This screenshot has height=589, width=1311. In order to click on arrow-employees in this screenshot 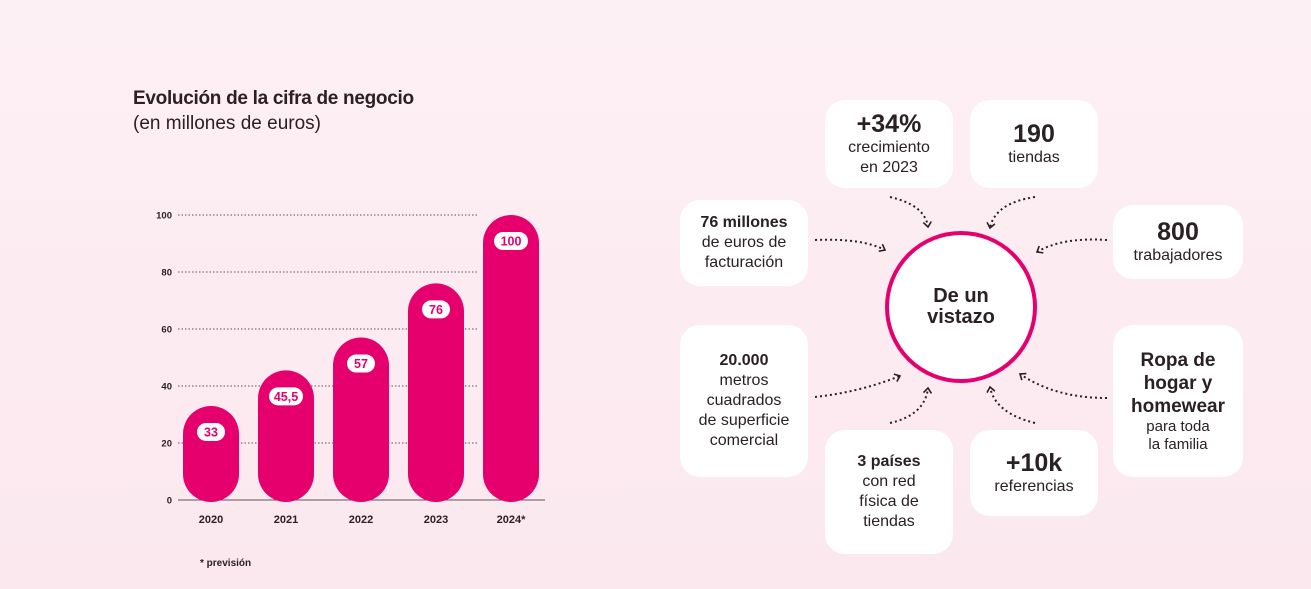, I will do `click(1071, 246)`.